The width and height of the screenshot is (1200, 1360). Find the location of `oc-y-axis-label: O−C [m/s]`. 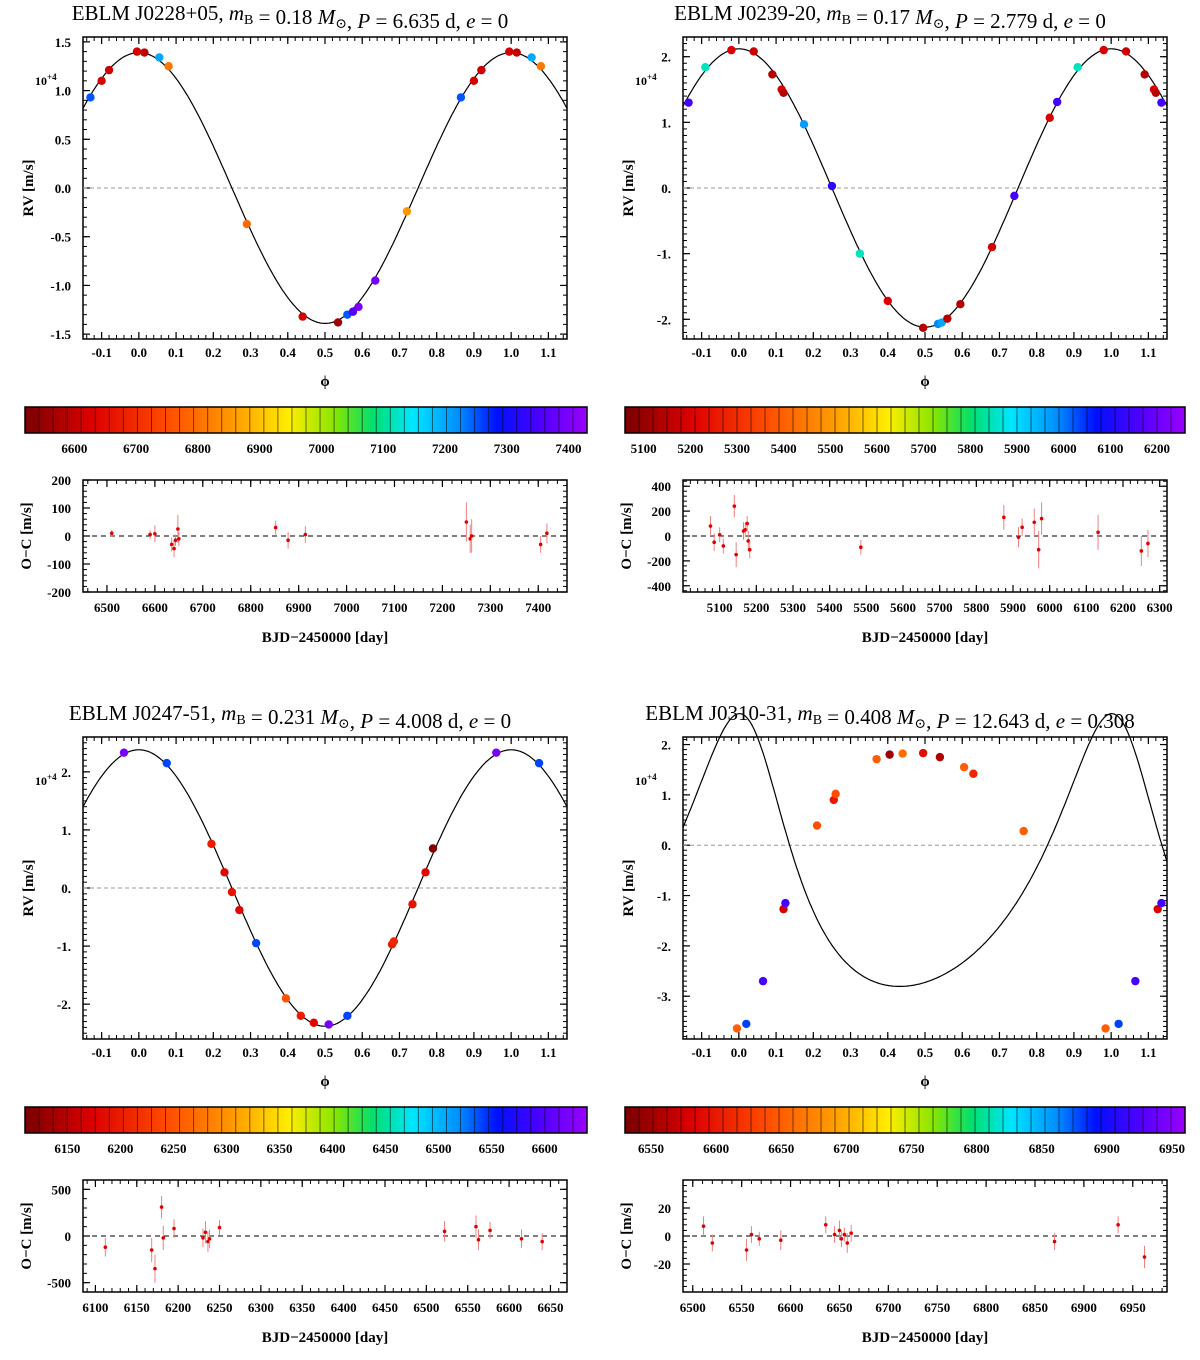

oc-y-axis-label: O−C [m/s] is located at coordinates (627, 1235).